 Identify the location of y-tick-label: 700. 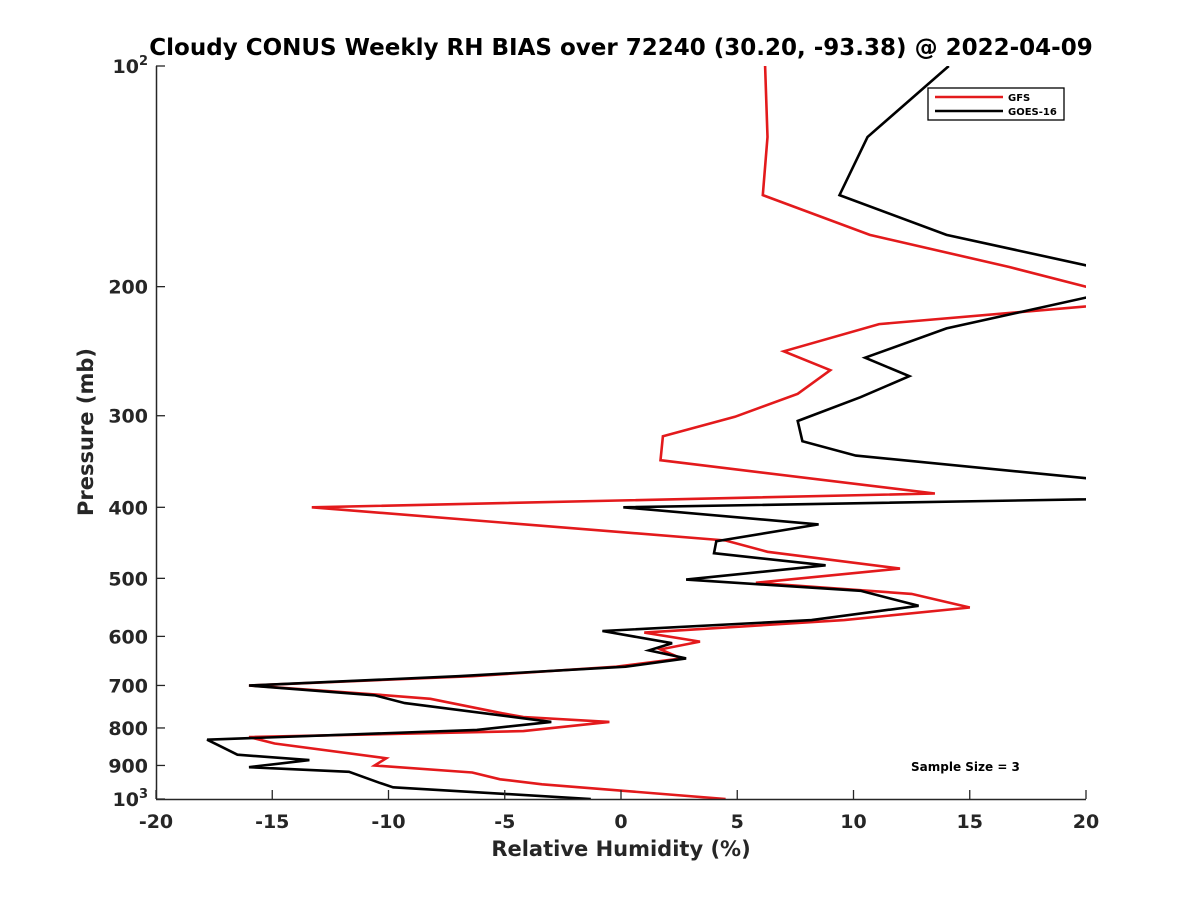
(128, 686).